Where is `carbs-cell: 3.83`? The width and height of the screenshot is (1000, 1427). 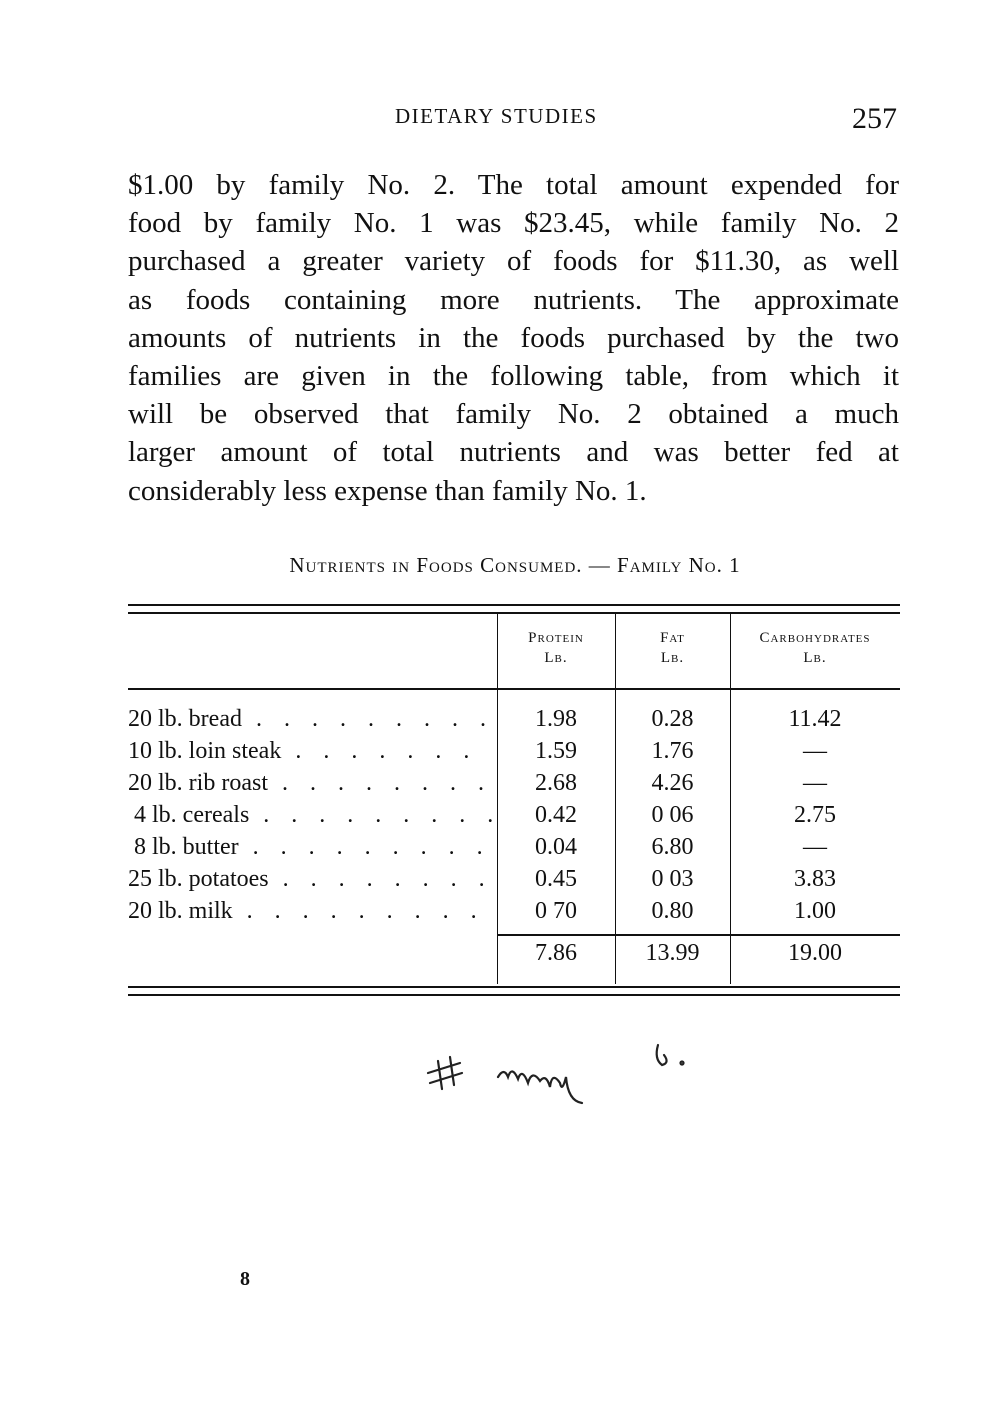
carbs-cell: 3.83 is located at coordinates (815, 879).